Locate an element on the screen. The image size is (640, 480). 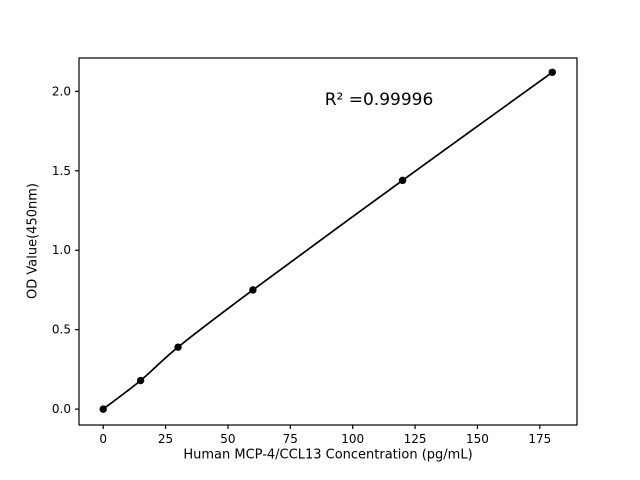
x-tick-label: 75 is located at coordinates (290, 439).